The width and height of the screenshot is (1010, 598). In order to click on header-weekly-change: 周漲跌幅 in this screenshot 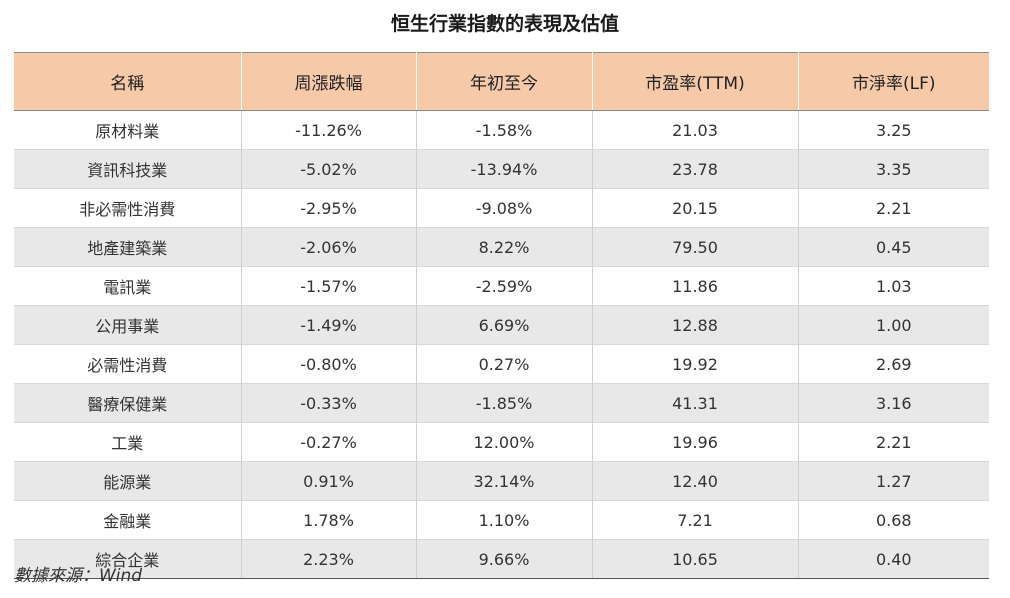, I will do `click(329, 81)`.